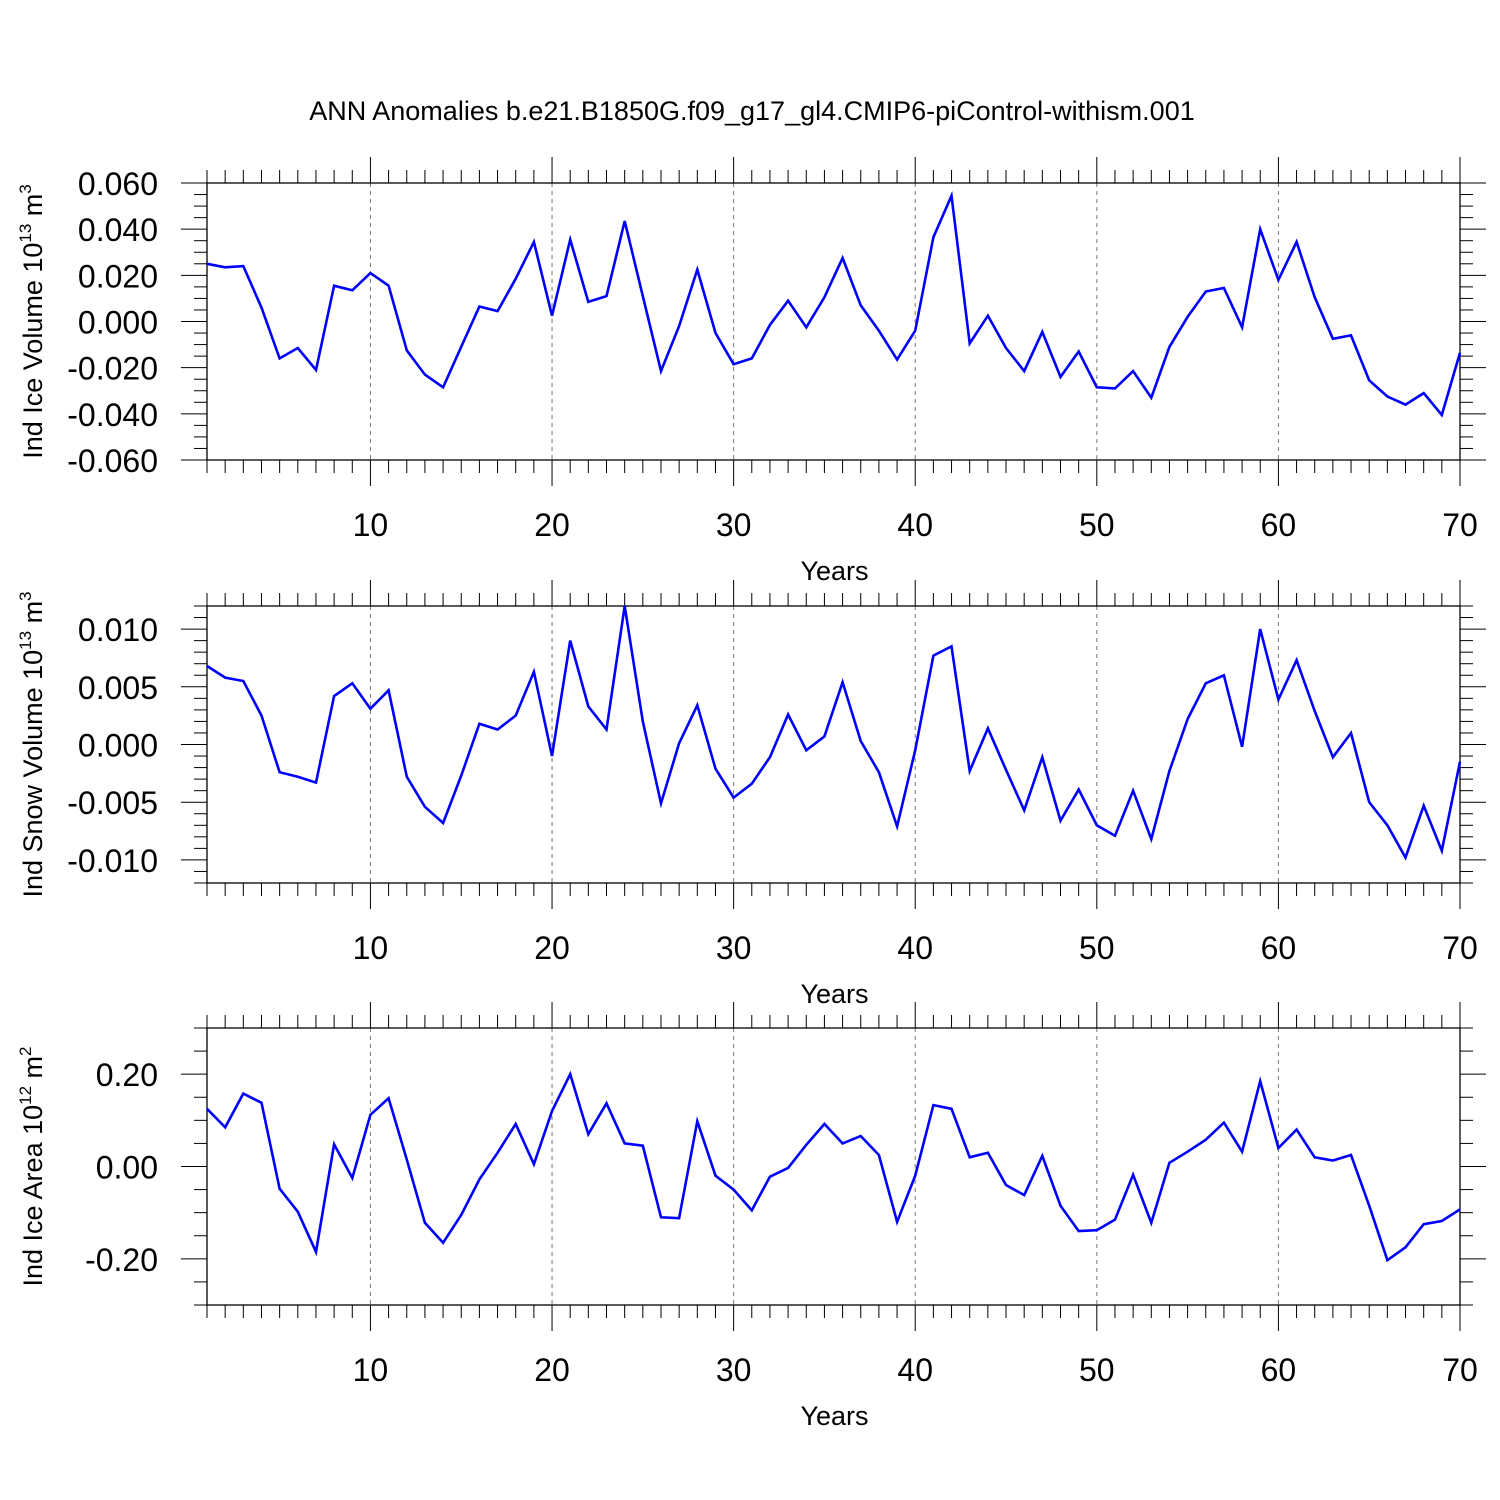 Image resolution: width=1500 pixels, height=1500 pixels. I want to click on y-tick-label: -0.040, so click(112, 415).